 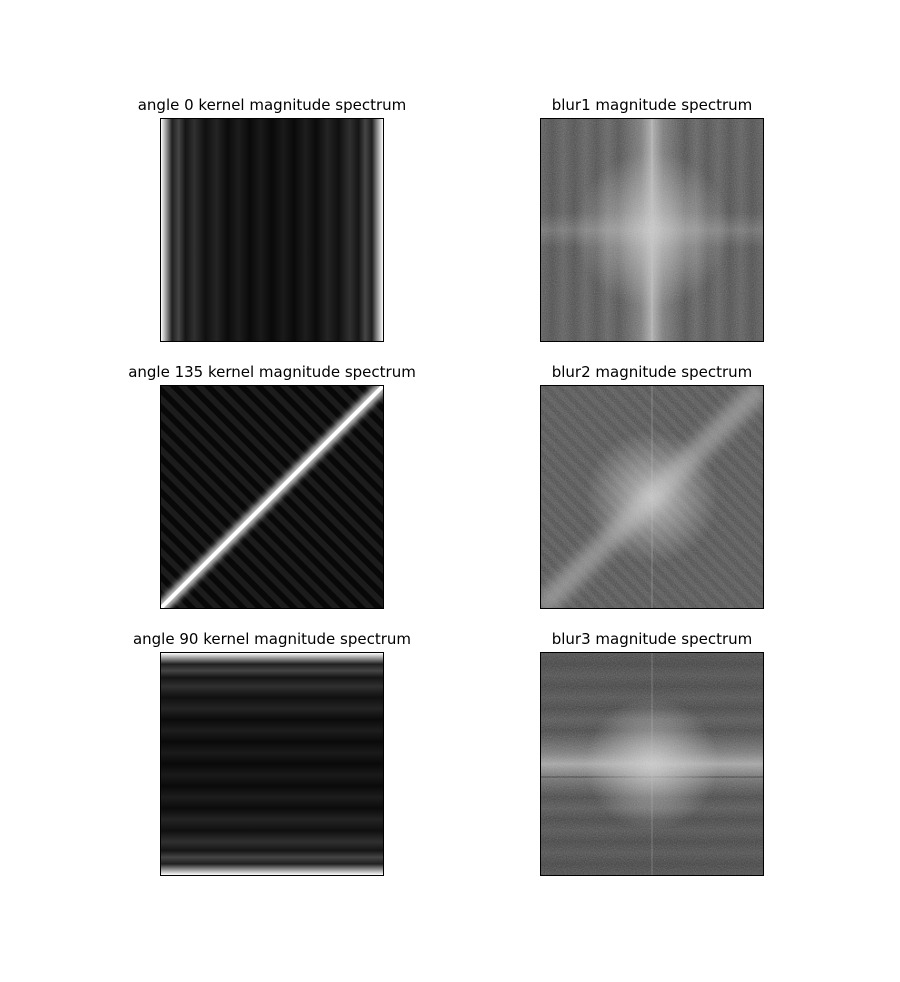 I want to click on panel-title: blur3 magnitude spectrum, so click(x=652, y=639).